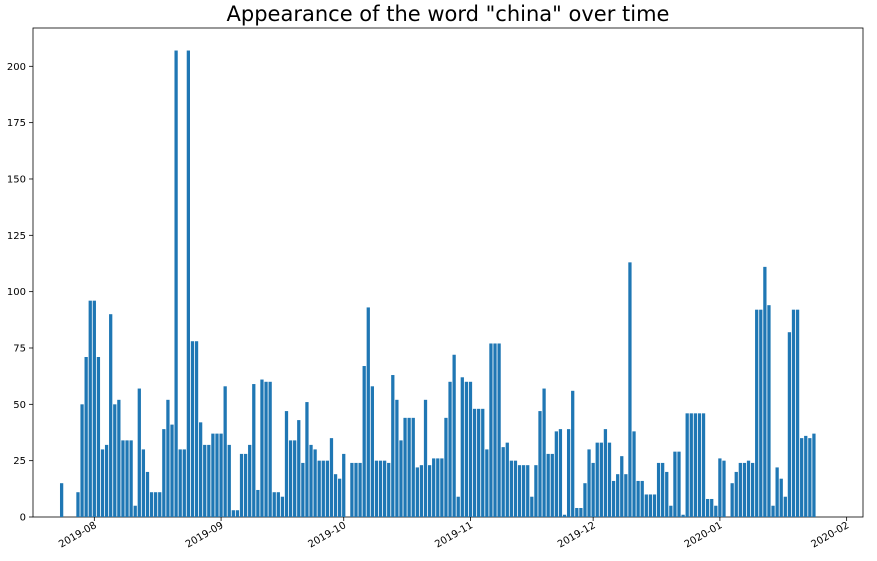  Describe the element at coordinates (205, 535) in the screenshot. I see `x-tick-label: 2019-09` at that location.